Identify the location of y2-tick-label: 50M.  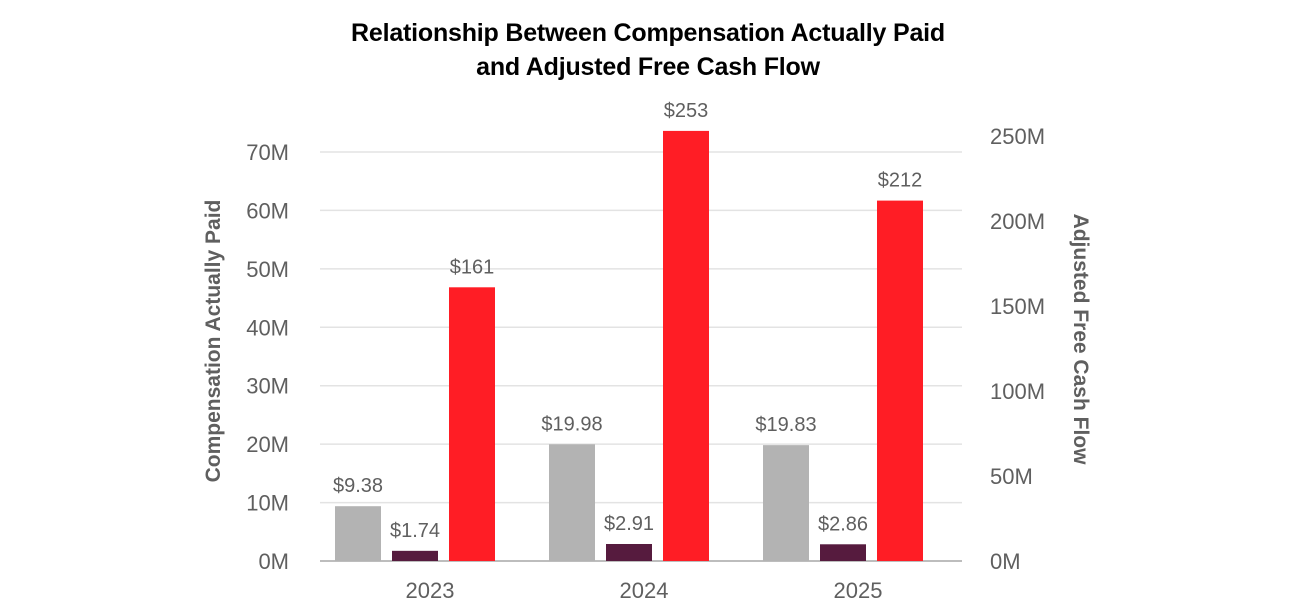
(1011, 476).